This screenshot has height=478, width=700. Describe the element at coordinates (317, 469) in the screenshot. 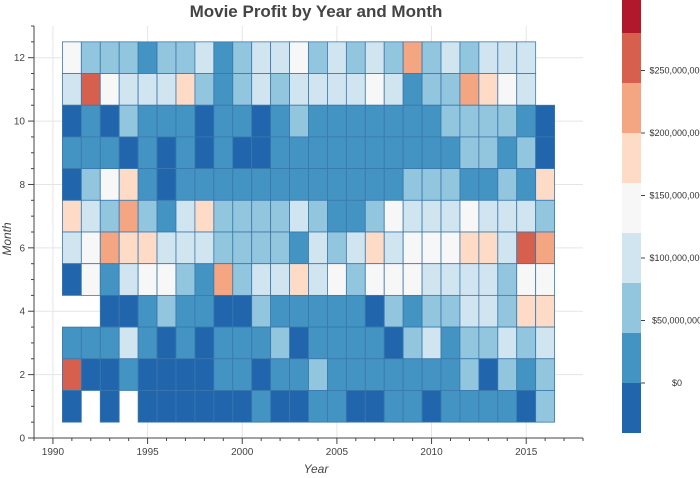

I see `x-axis-label: Year` at that location.